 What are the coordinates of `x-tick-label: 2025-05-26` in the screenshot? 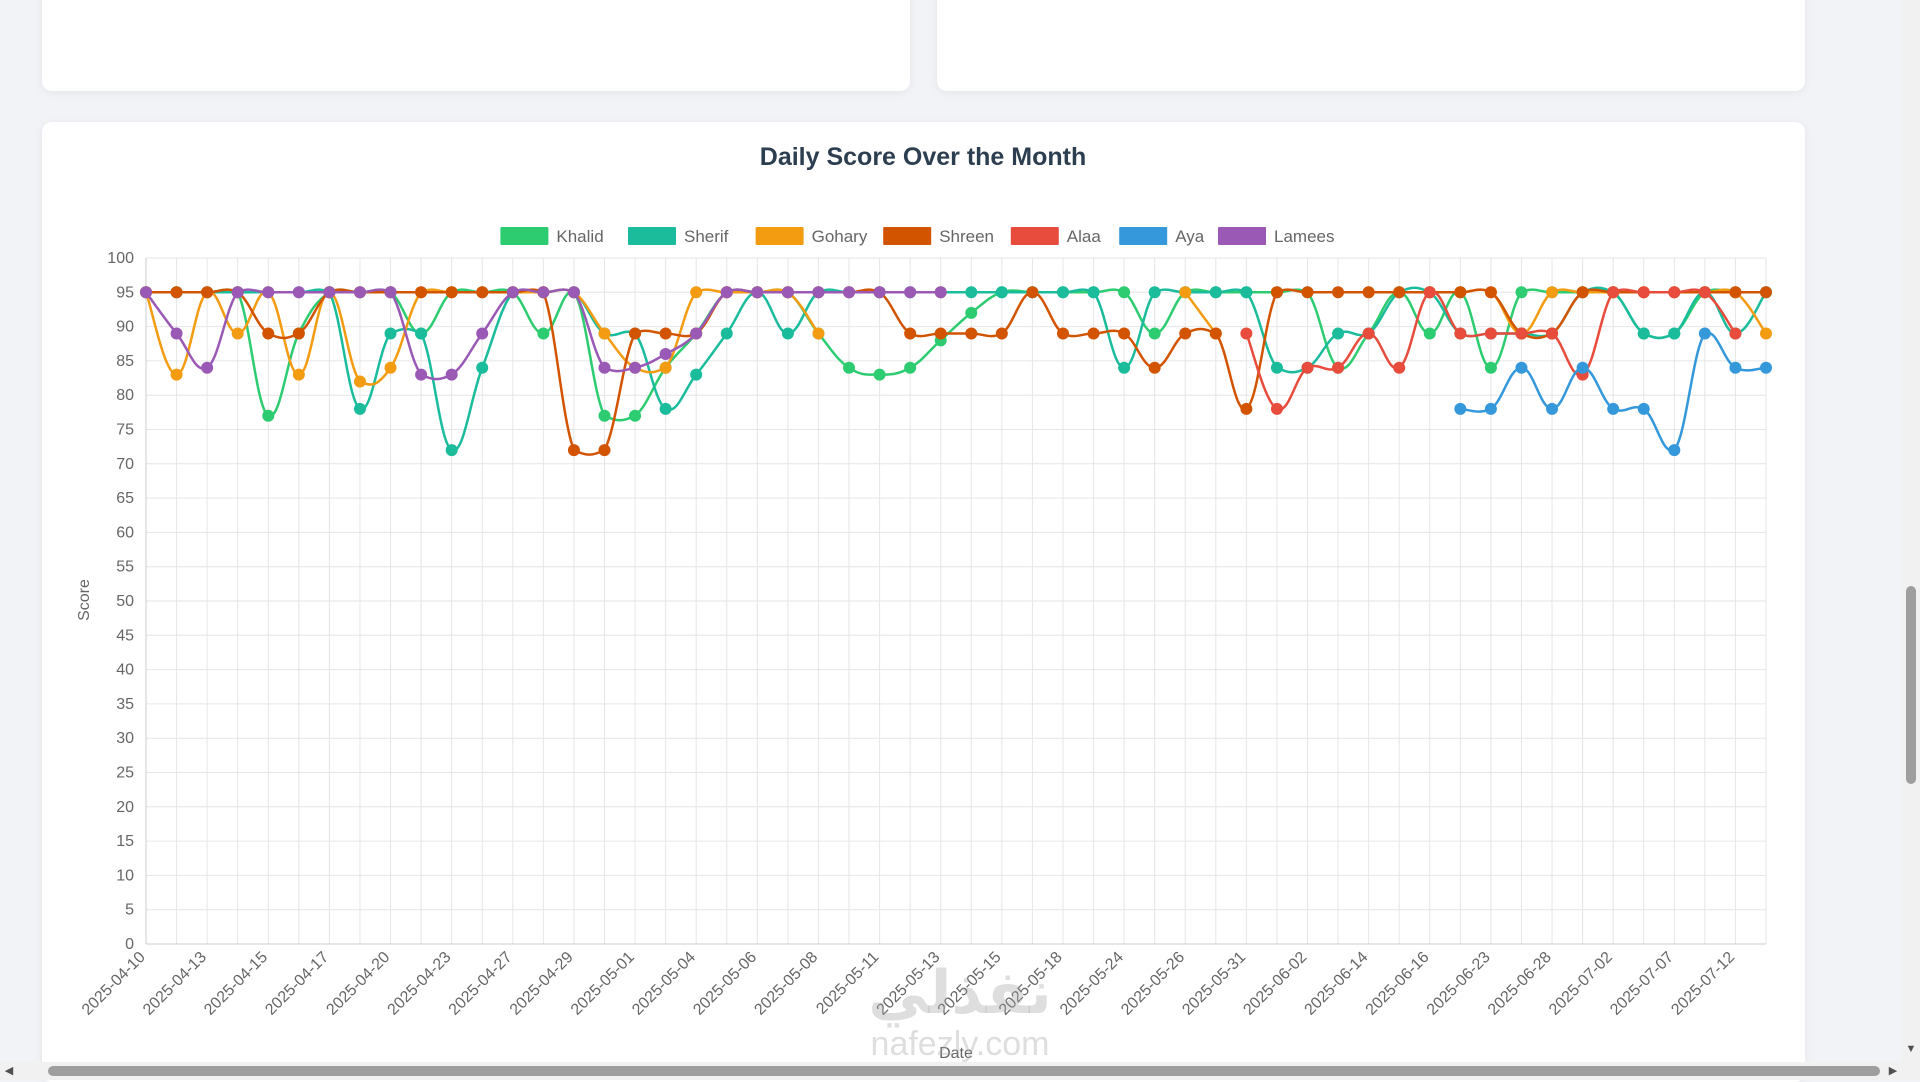 It's located at (1153, 984).